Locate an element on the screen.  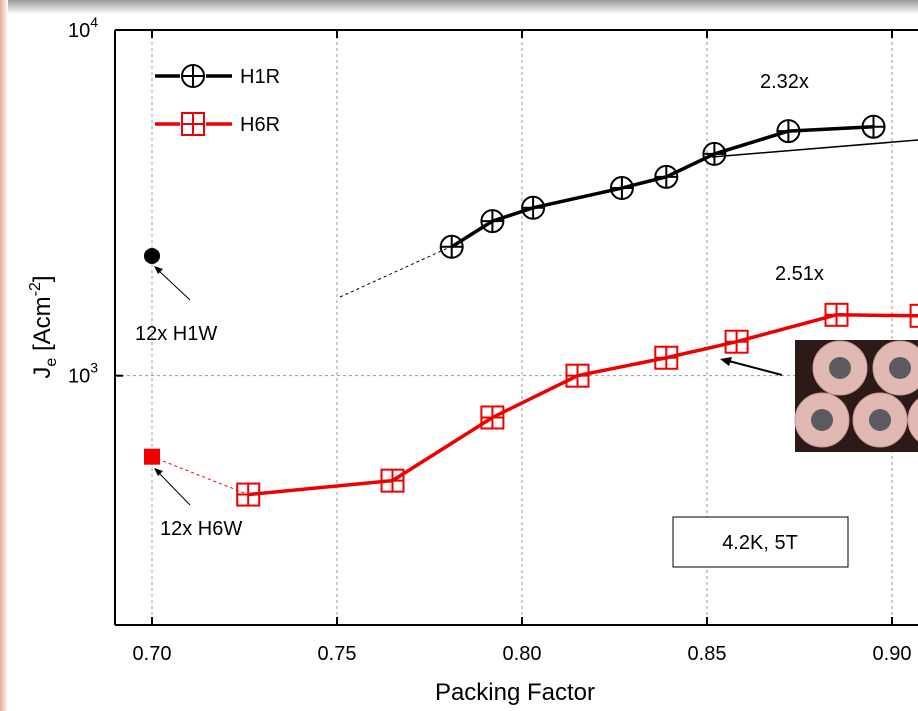
tangent-line is located at coordinates (814, 148).